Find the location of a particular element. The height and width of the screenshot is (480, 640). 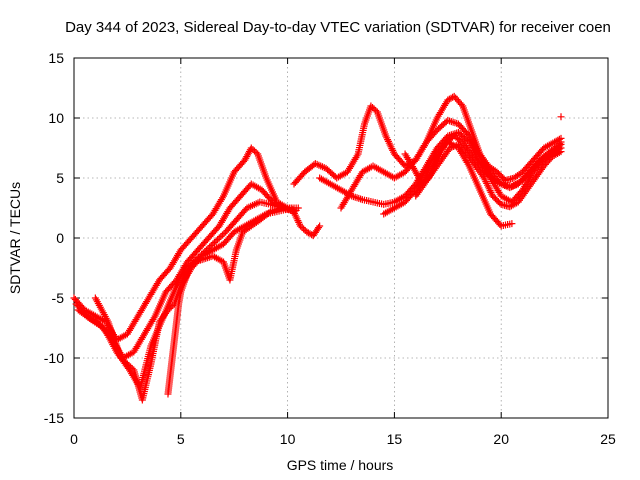

x-tick-label: 5 is located at coordinates (181, 439).